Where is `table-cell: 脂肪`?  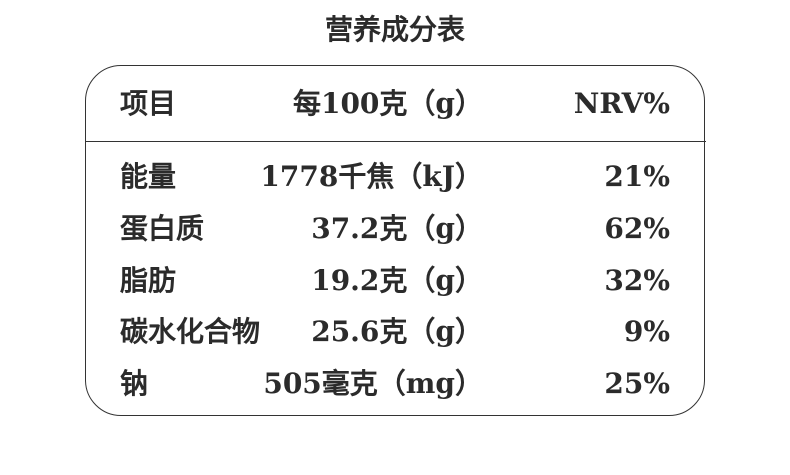 table-cell: 脂肪 is located at coordinates (148, 280).